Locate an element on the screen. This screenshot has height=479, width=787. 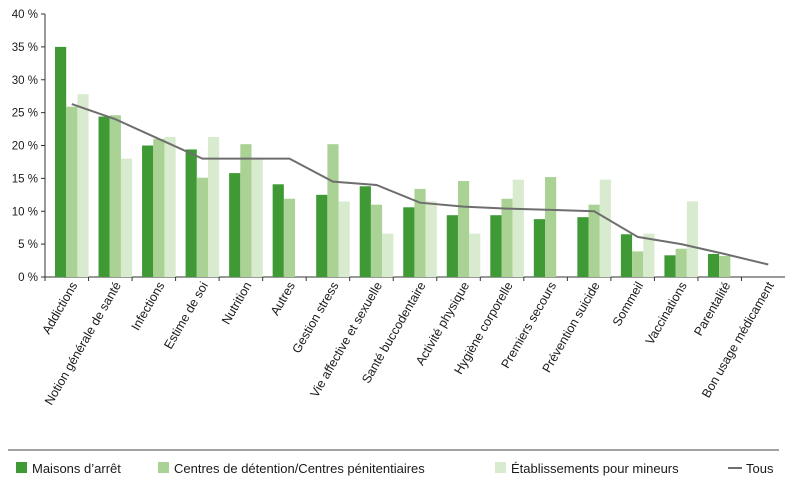
y-tick-label: 0 % is located at coordinates (28, 278).